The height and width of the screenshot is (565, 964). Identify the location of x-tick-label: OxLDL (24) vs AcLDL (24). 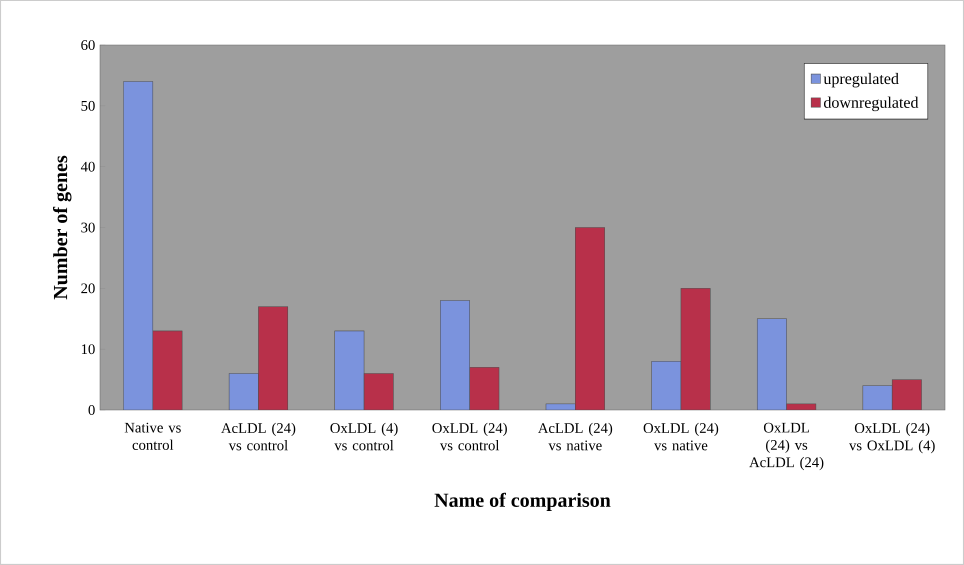
(786, 446).